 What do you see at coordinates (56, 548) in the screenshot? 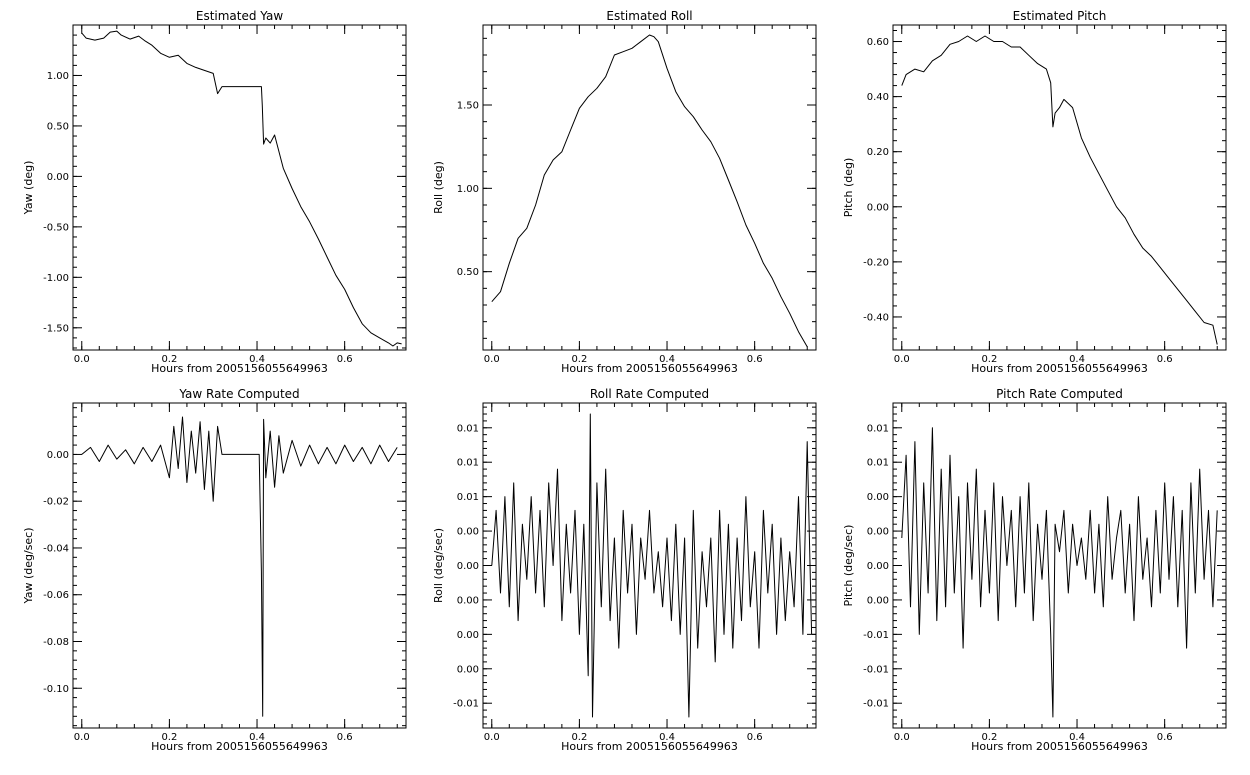
I see `y-tick-label: -0.04` at bounding box center [56, 548].